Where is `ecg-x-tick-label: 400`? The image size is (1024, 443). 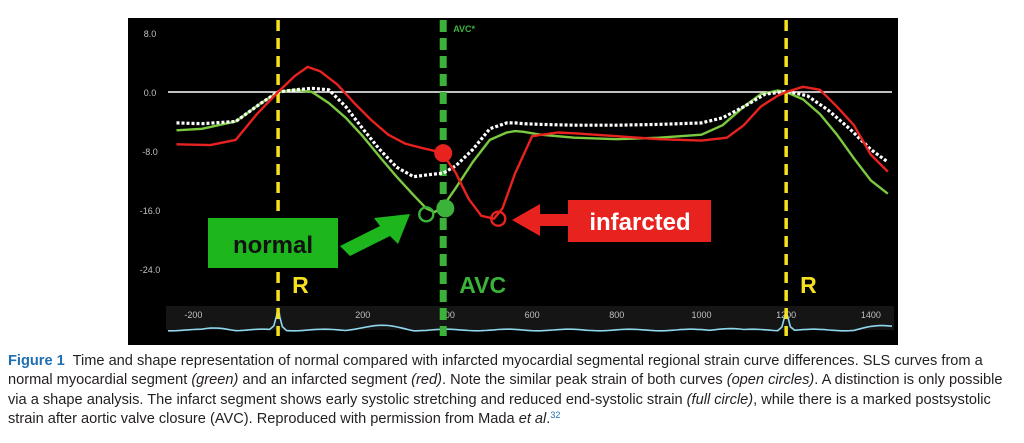 ecg-x-tick-label: 400 is located at coordinates (447, 315).